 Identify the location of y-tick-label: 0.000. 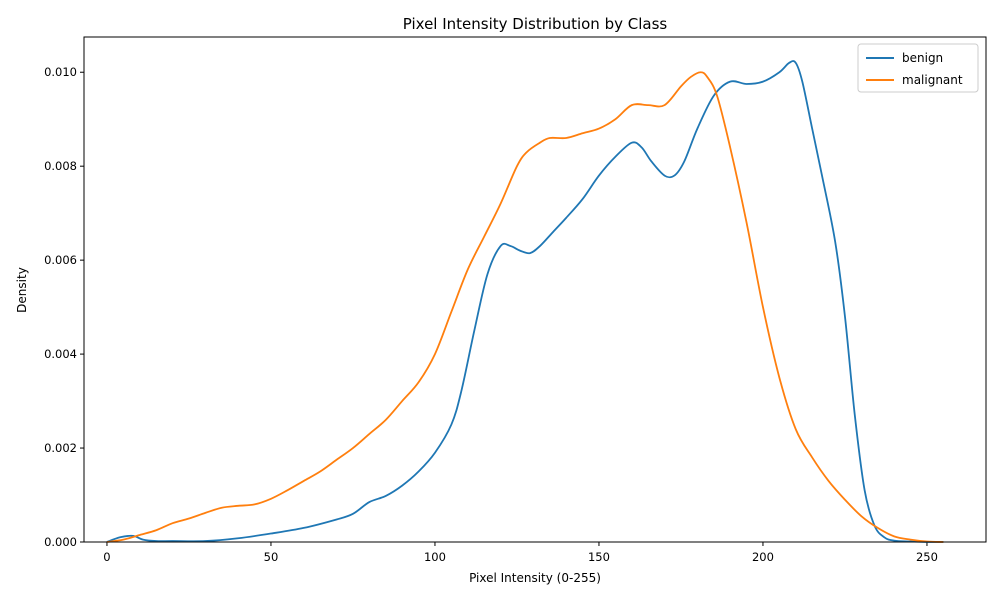
(60, 542).